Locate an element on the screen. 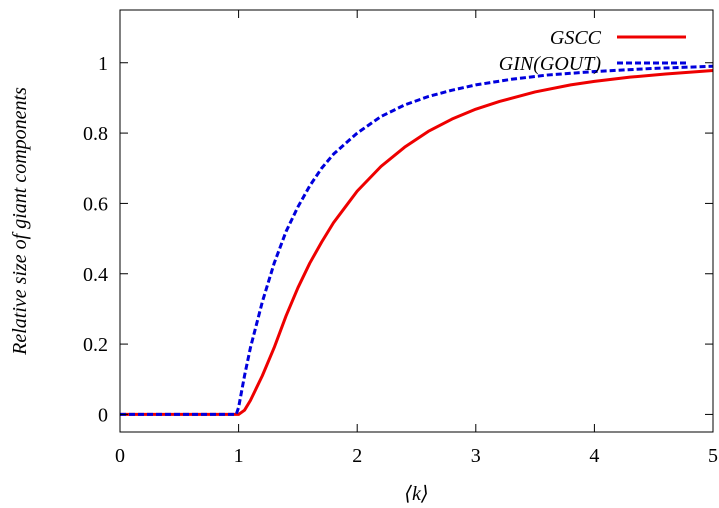  y-tick-label: 0.4 is located at coordinates (95, 275).